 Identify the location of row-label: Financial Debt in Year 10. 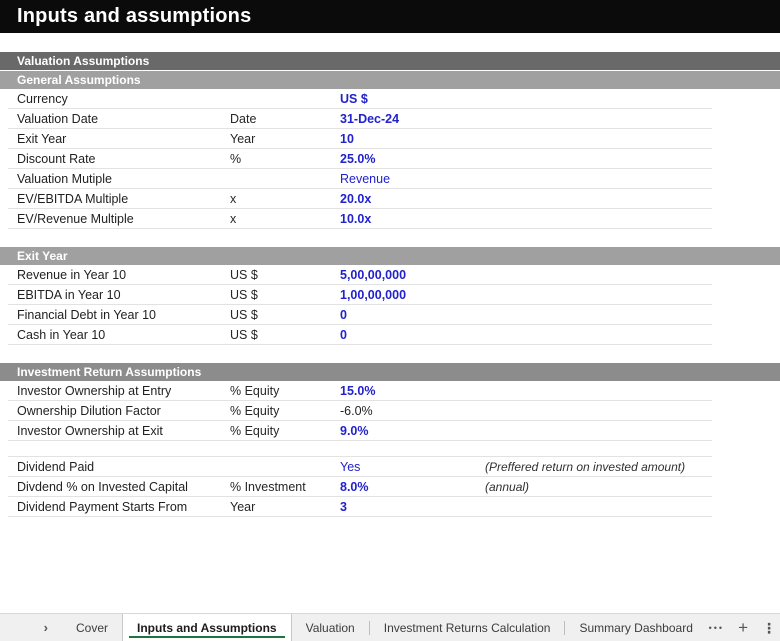
(86, 314).